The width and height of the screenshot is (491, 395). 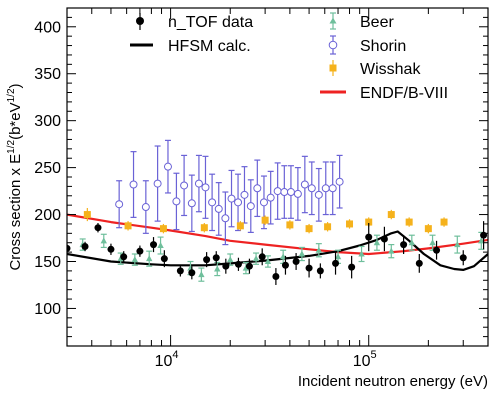 I want to click on svg-text: Wisshak, so click(x=390, y=69).